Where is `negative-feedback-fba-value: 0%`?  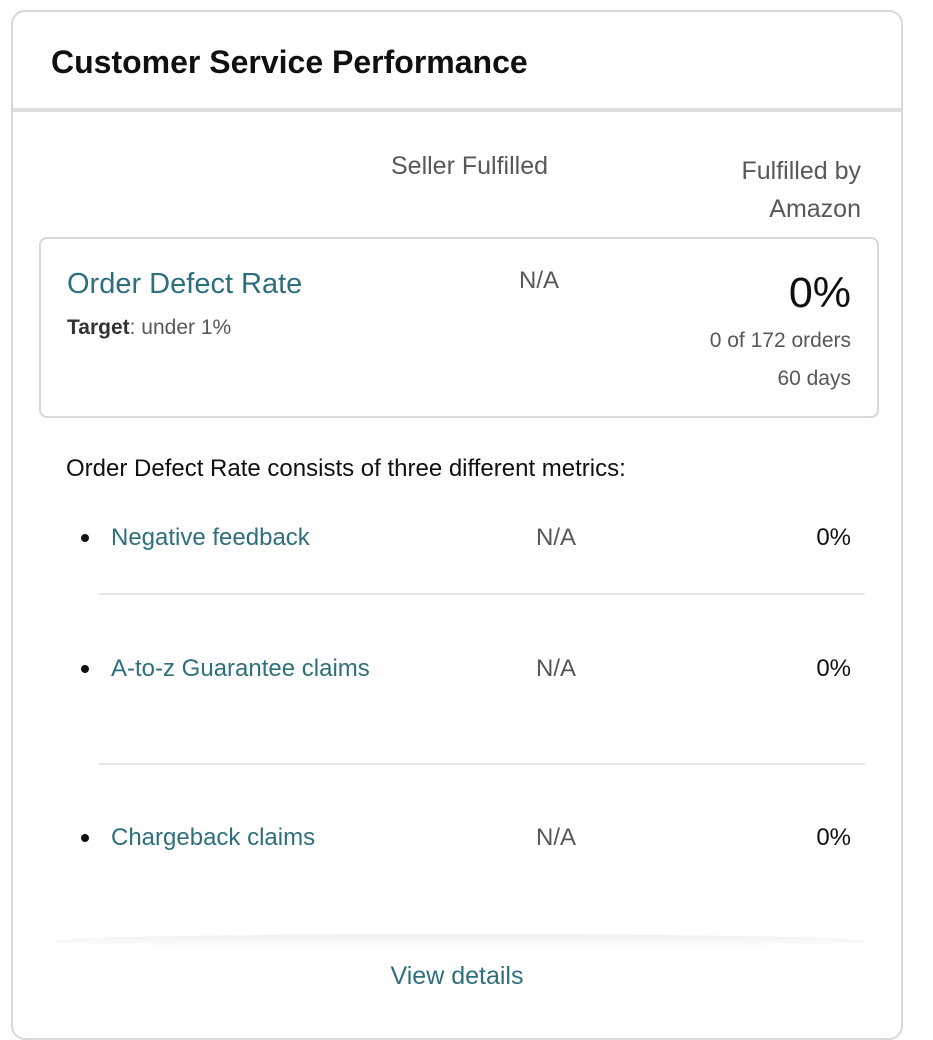
negative-feedback-fba-value: 0% is located at coordinates (833, 537).